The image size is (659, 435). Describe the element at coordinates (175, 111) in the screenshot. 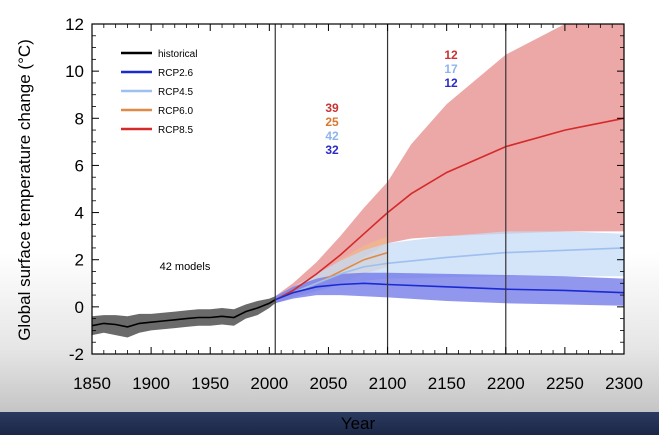

I see `legend-label-rcp6-0: RCP6.0` at that location.